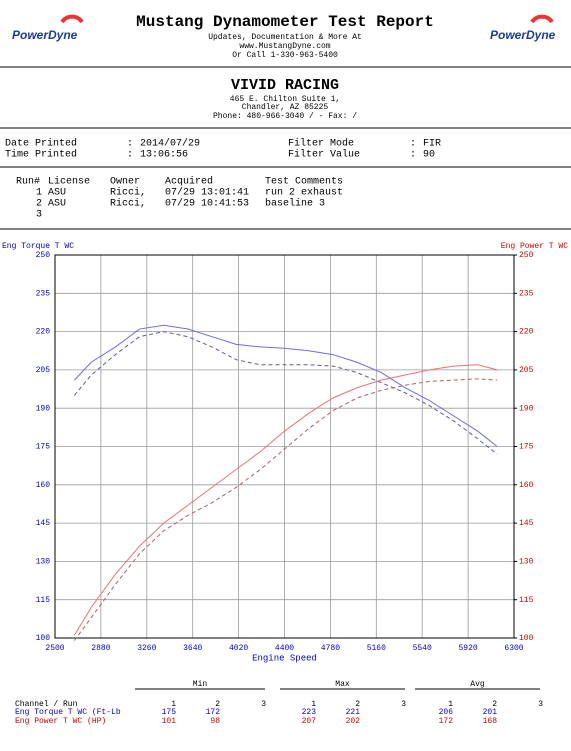 This screenshot has width=571, height=751. What do you see at coordinates (164, 155) in the screenshot?
I see `info-value: 13:06:56` at bounding box center [164, 155].